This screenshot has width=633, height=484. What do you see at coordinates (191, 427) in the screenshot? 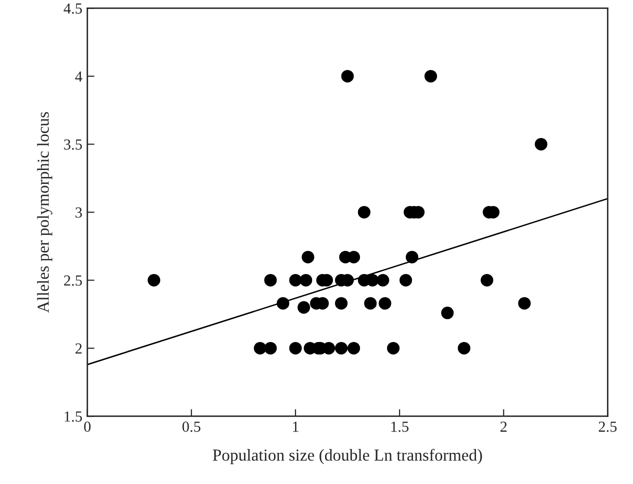
I see `x-tick-label: 0.5` at bounding box center [191, 427].